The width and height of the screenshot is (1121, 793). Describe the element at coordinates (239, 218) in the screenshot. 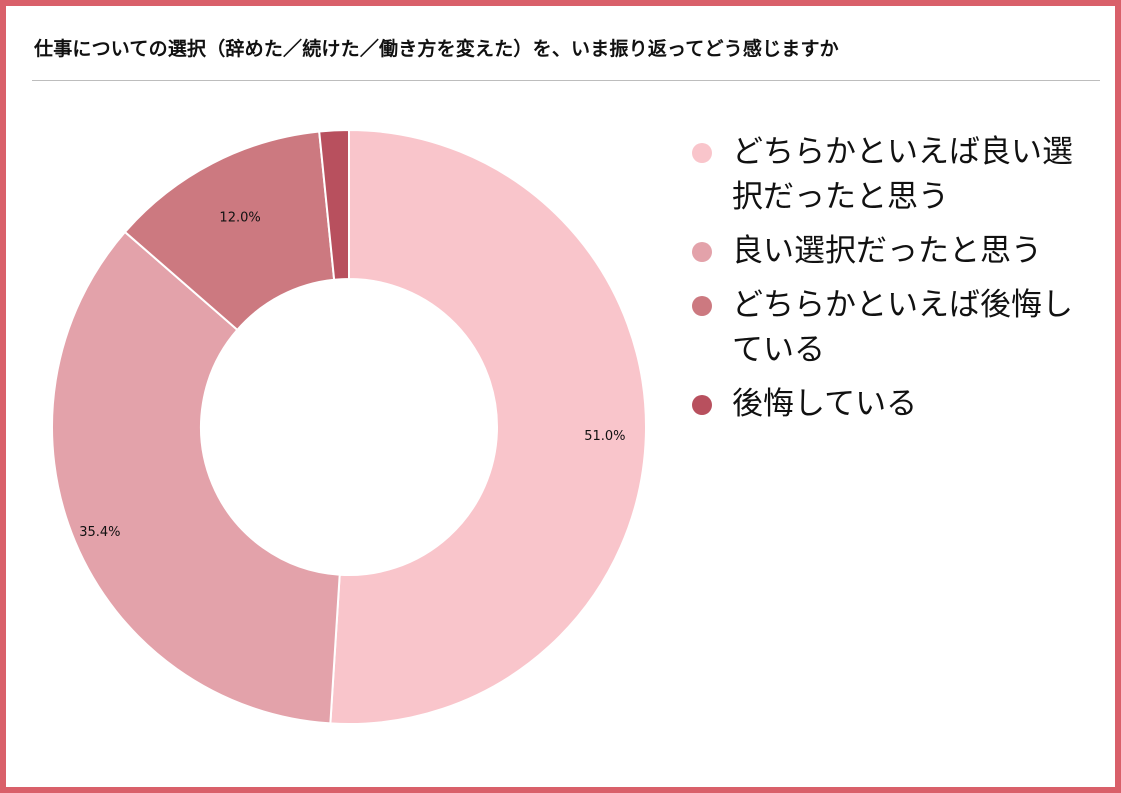

I see `data-label-3: 12.0%` at that location.